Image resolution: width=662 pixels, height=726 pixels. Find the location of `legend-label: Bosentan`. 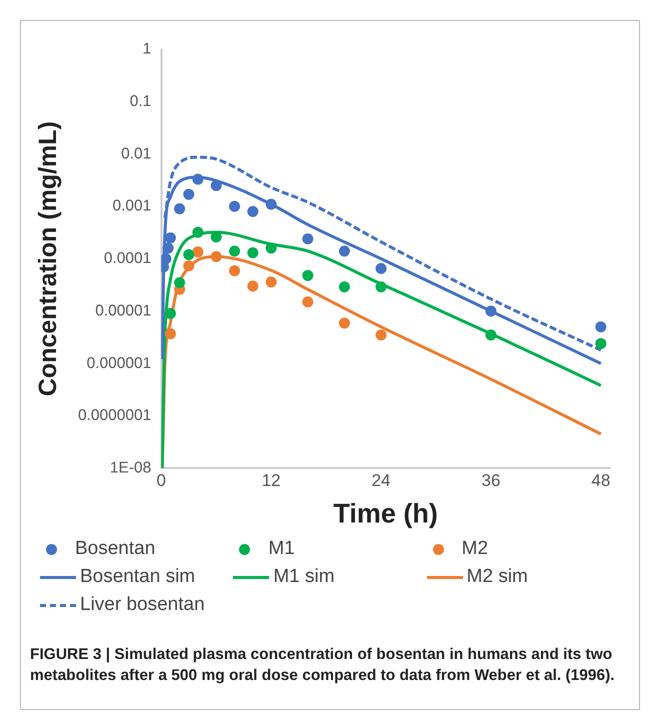

legend-label: Bosentan is located at coordinates (115, 549).